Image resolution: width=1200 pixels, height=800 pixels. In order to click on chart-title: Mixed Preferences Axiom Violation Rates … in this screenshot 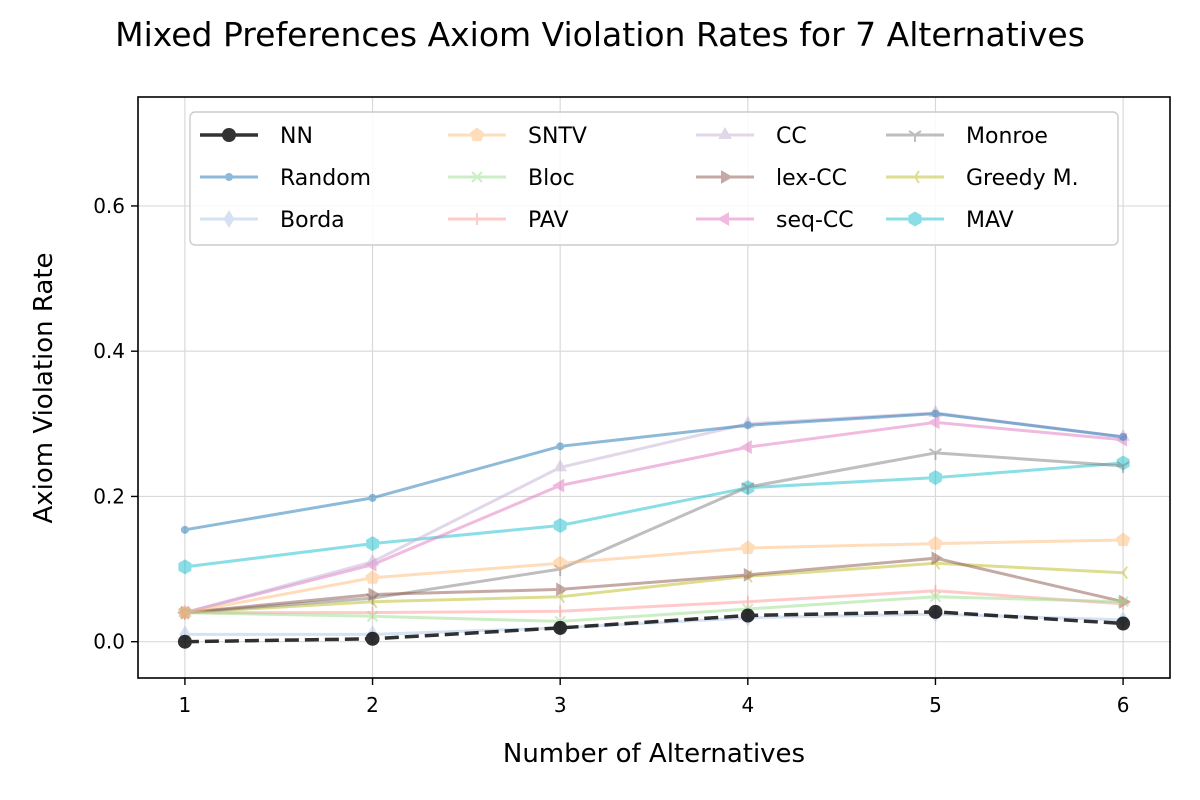, I will do `click(600, 34)`.